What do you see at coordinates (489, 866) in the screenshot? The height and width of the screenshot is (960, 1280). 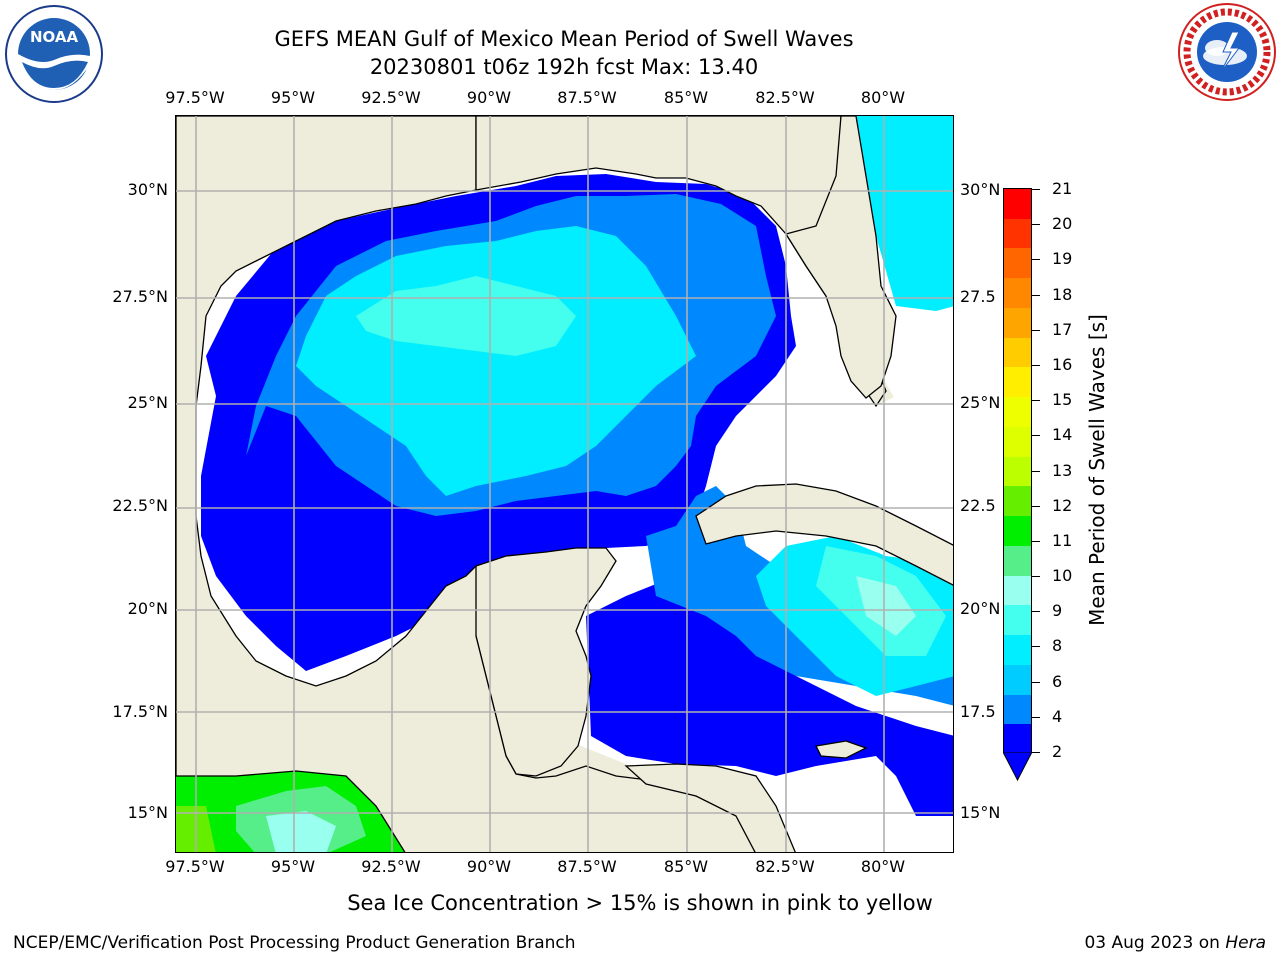 I see `lon-label-bottom: 90°W` at bounding box center [489, 866].